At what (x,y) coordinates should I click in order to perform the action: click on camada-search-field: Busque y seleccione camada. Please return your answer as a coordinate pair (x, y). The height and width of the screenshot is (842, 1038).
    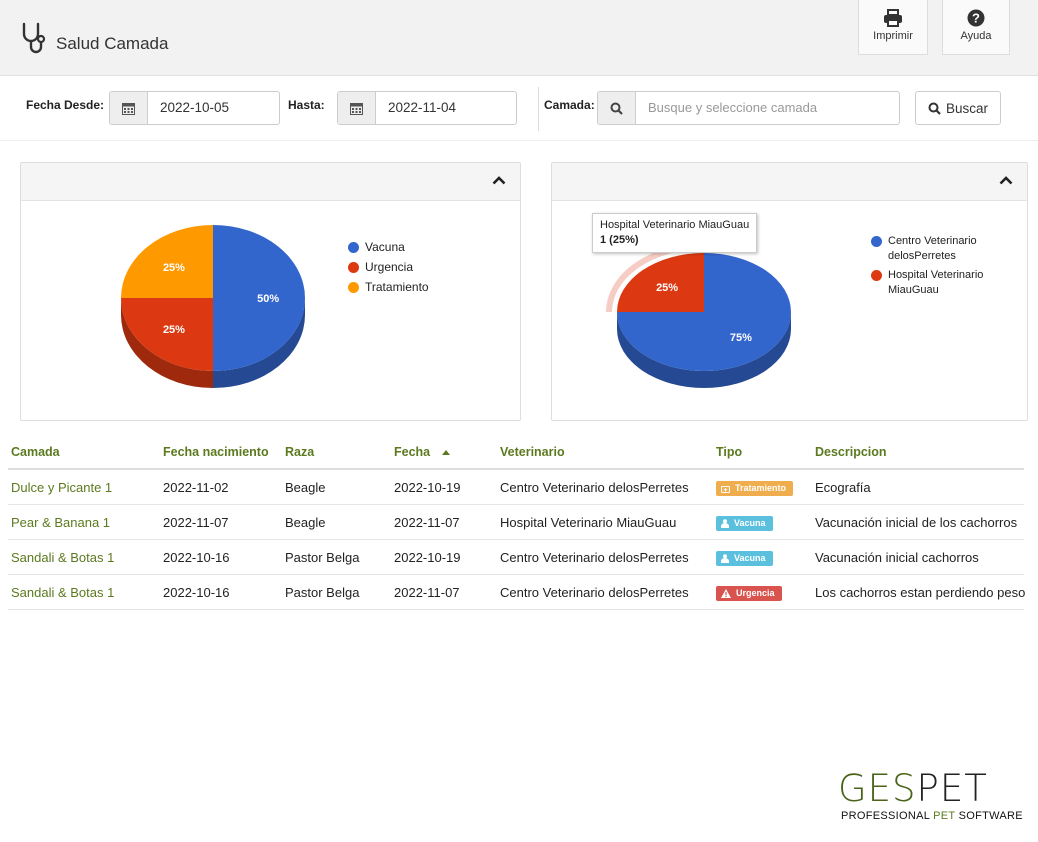
    Looking at the image, I should click on (748, 108).